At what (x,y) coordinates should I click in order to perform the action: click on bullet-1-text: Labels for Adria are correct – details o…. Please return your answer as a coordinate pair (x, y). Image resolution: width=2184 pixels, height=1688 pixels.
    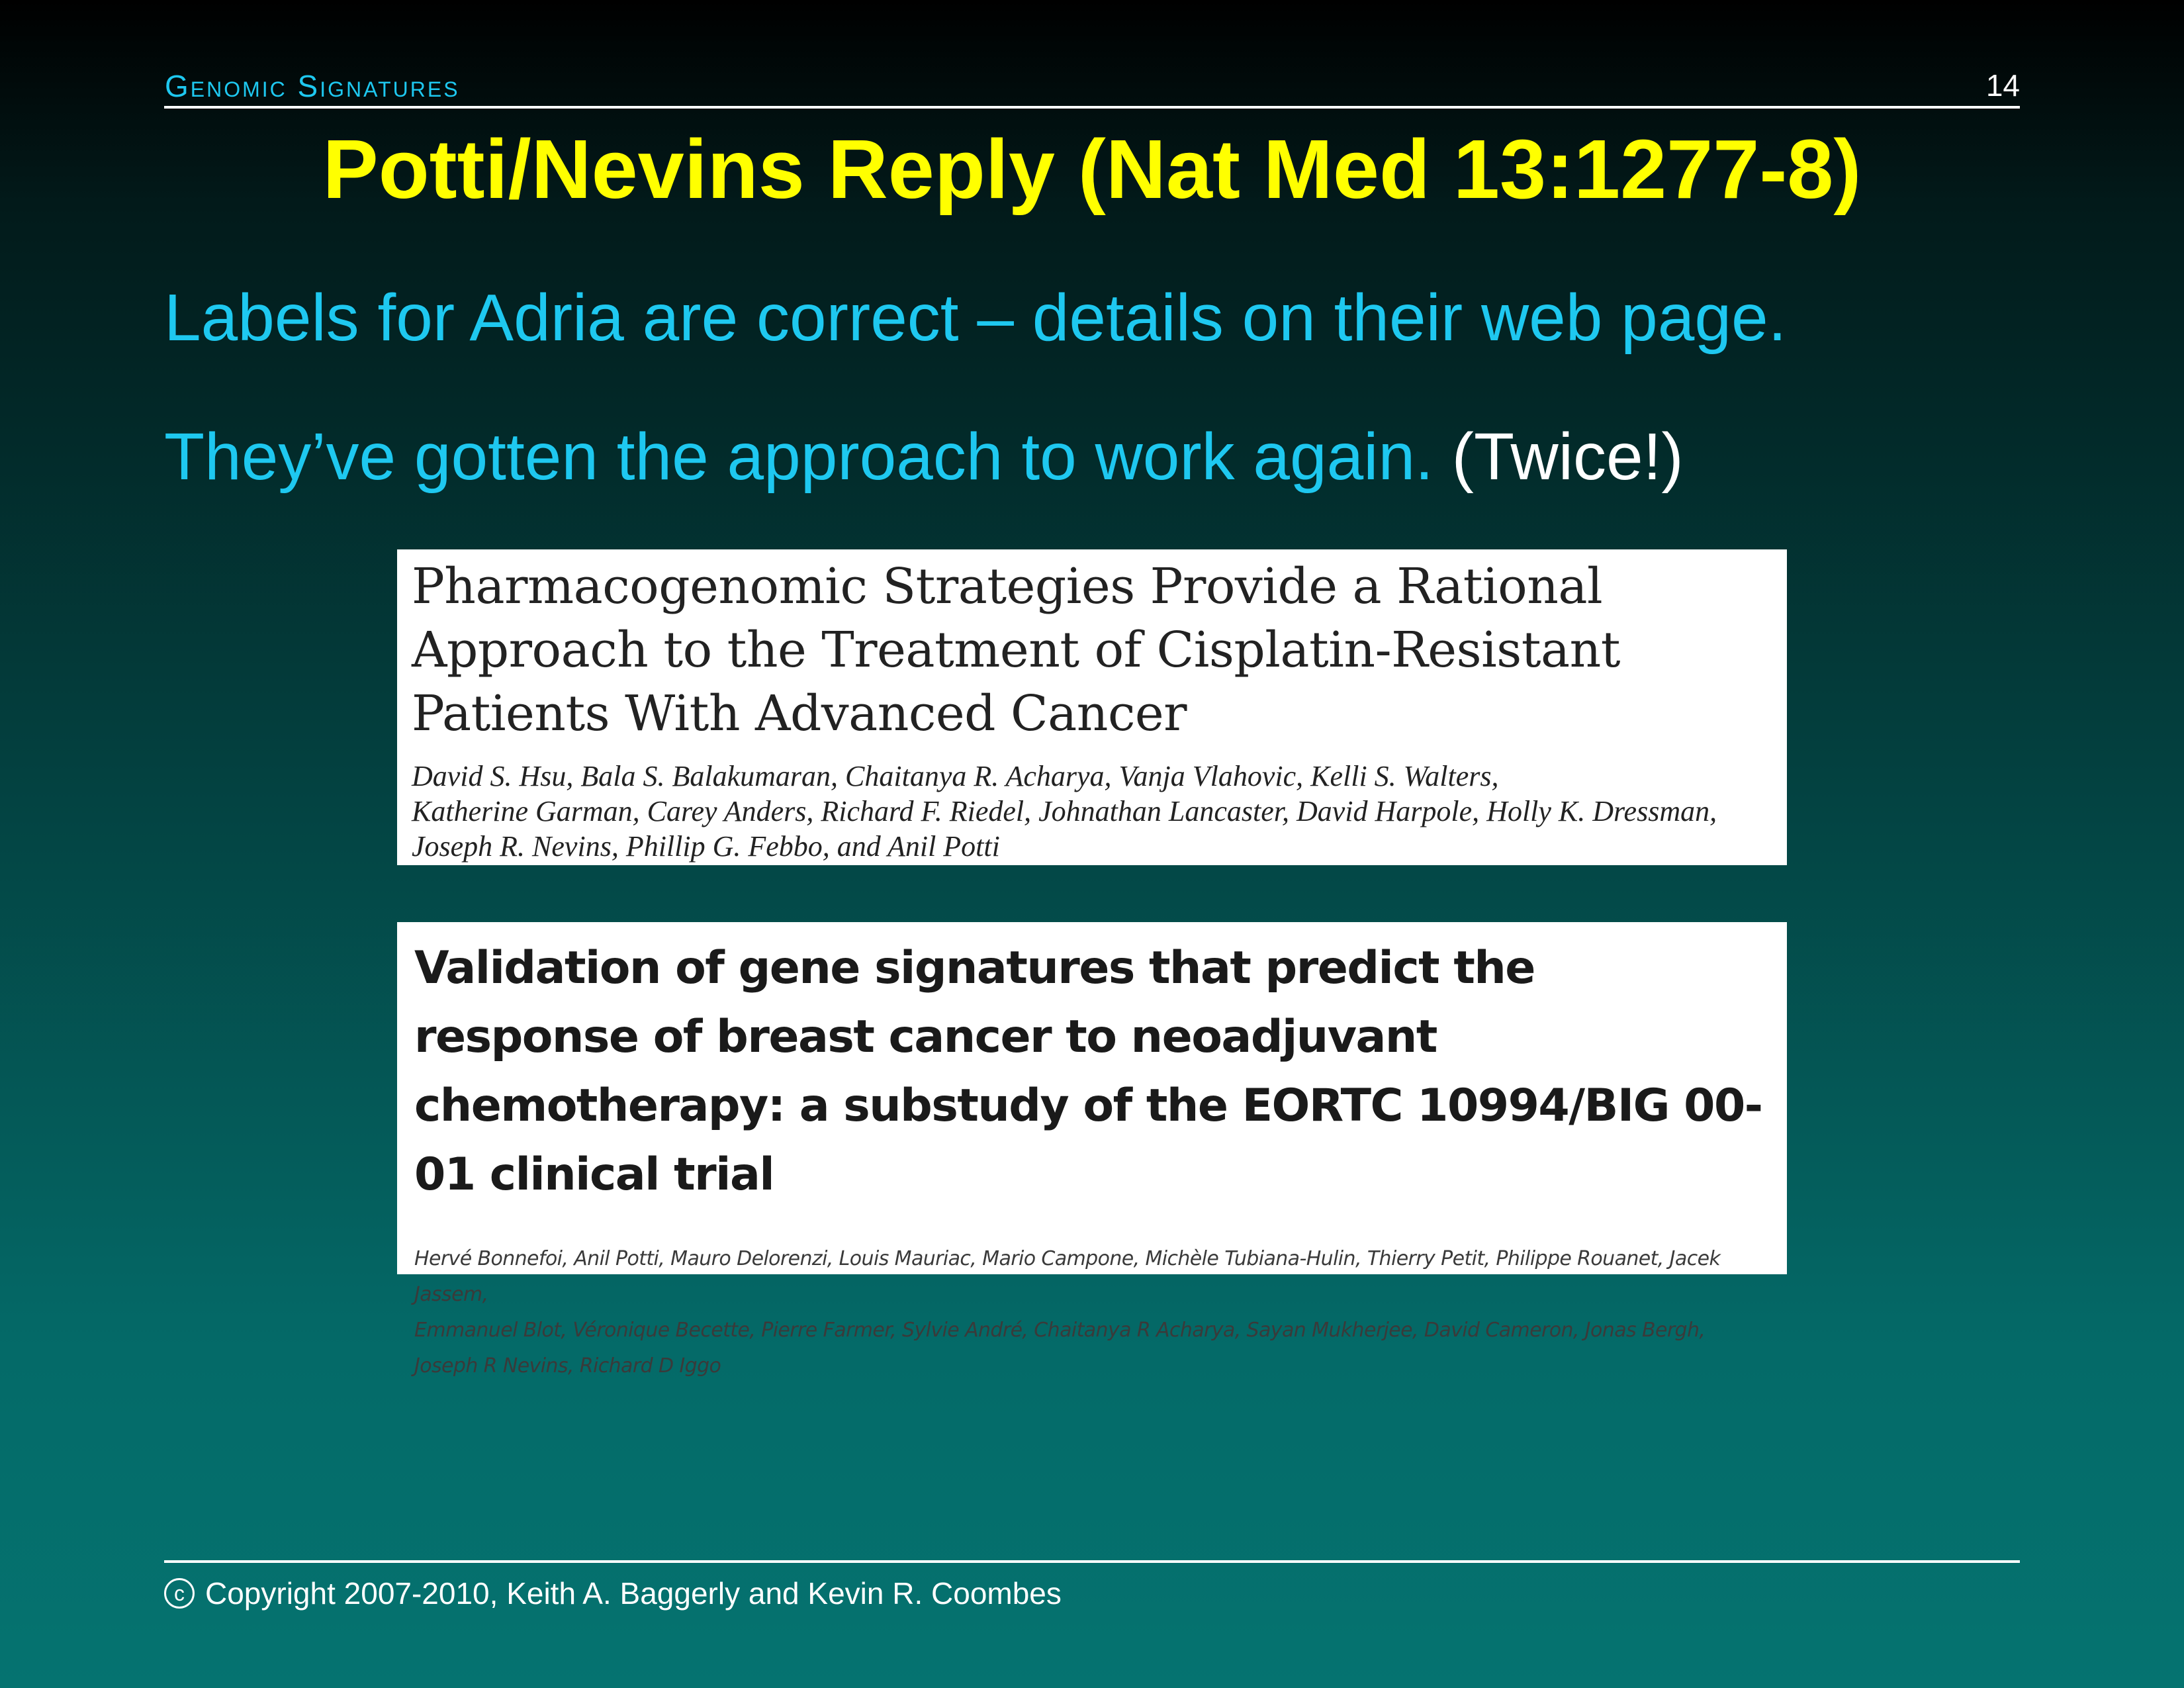
    Looking at the image, I should click on (975, 318).